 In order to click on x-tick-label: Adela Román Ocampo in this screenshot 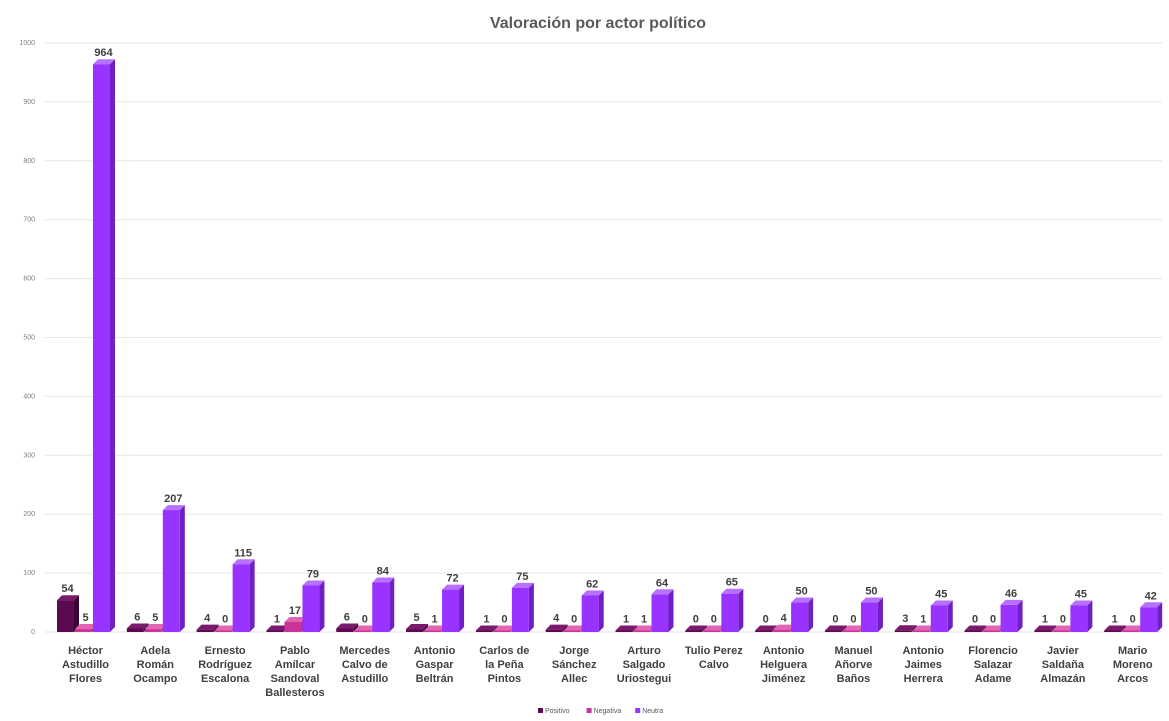, I will do `click(155, 665)`.